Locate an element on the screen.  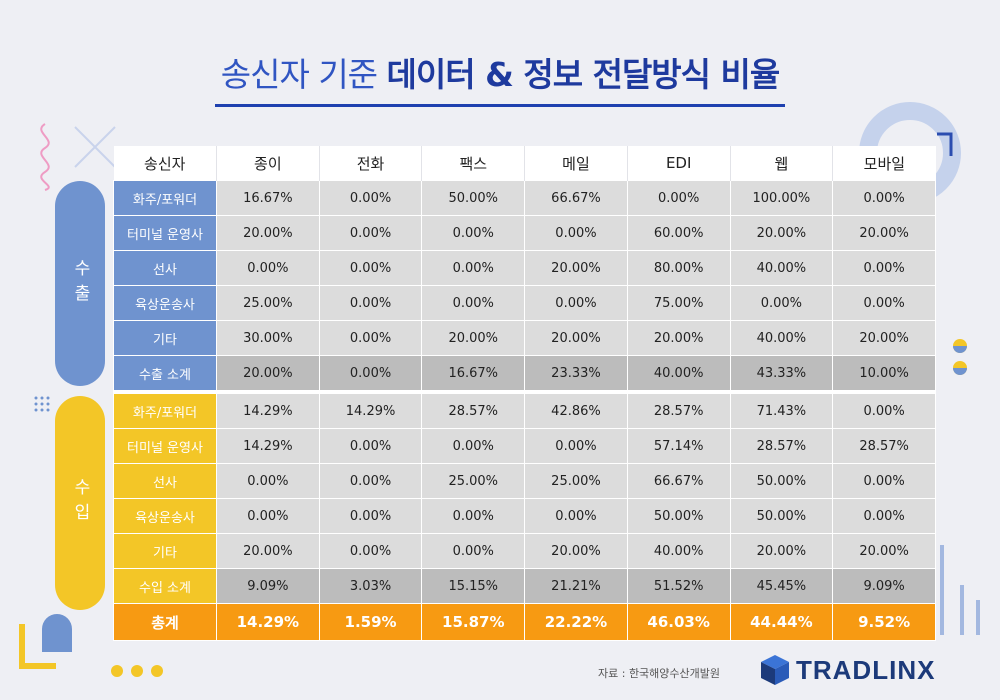
table-cell: 43.33% is located at coordinates (781, 374).